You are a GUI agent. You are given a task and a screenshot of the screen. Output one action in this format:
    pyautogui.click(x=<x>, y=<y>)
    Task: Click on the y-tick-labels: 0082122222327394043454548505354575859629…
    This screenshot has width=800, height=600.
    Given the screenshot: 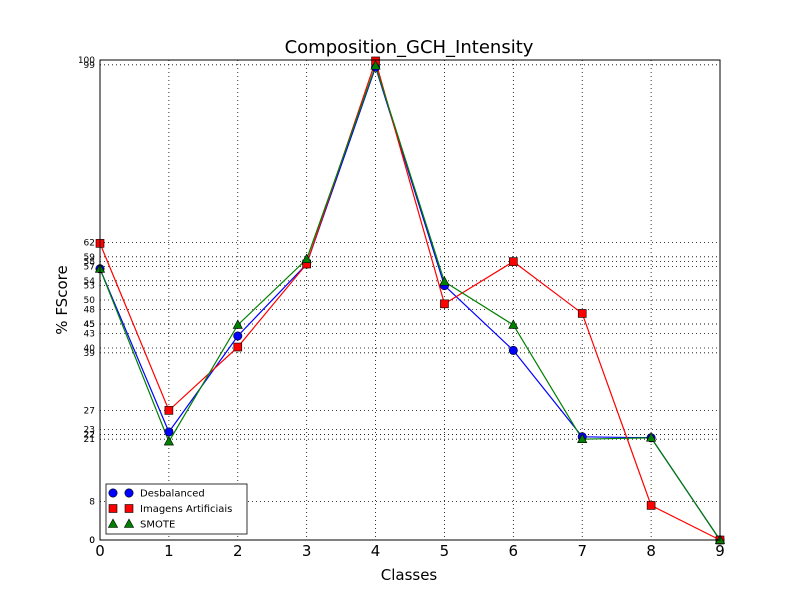 What is the action you would take?
    pyautogui.click(x=86, y=301)
    